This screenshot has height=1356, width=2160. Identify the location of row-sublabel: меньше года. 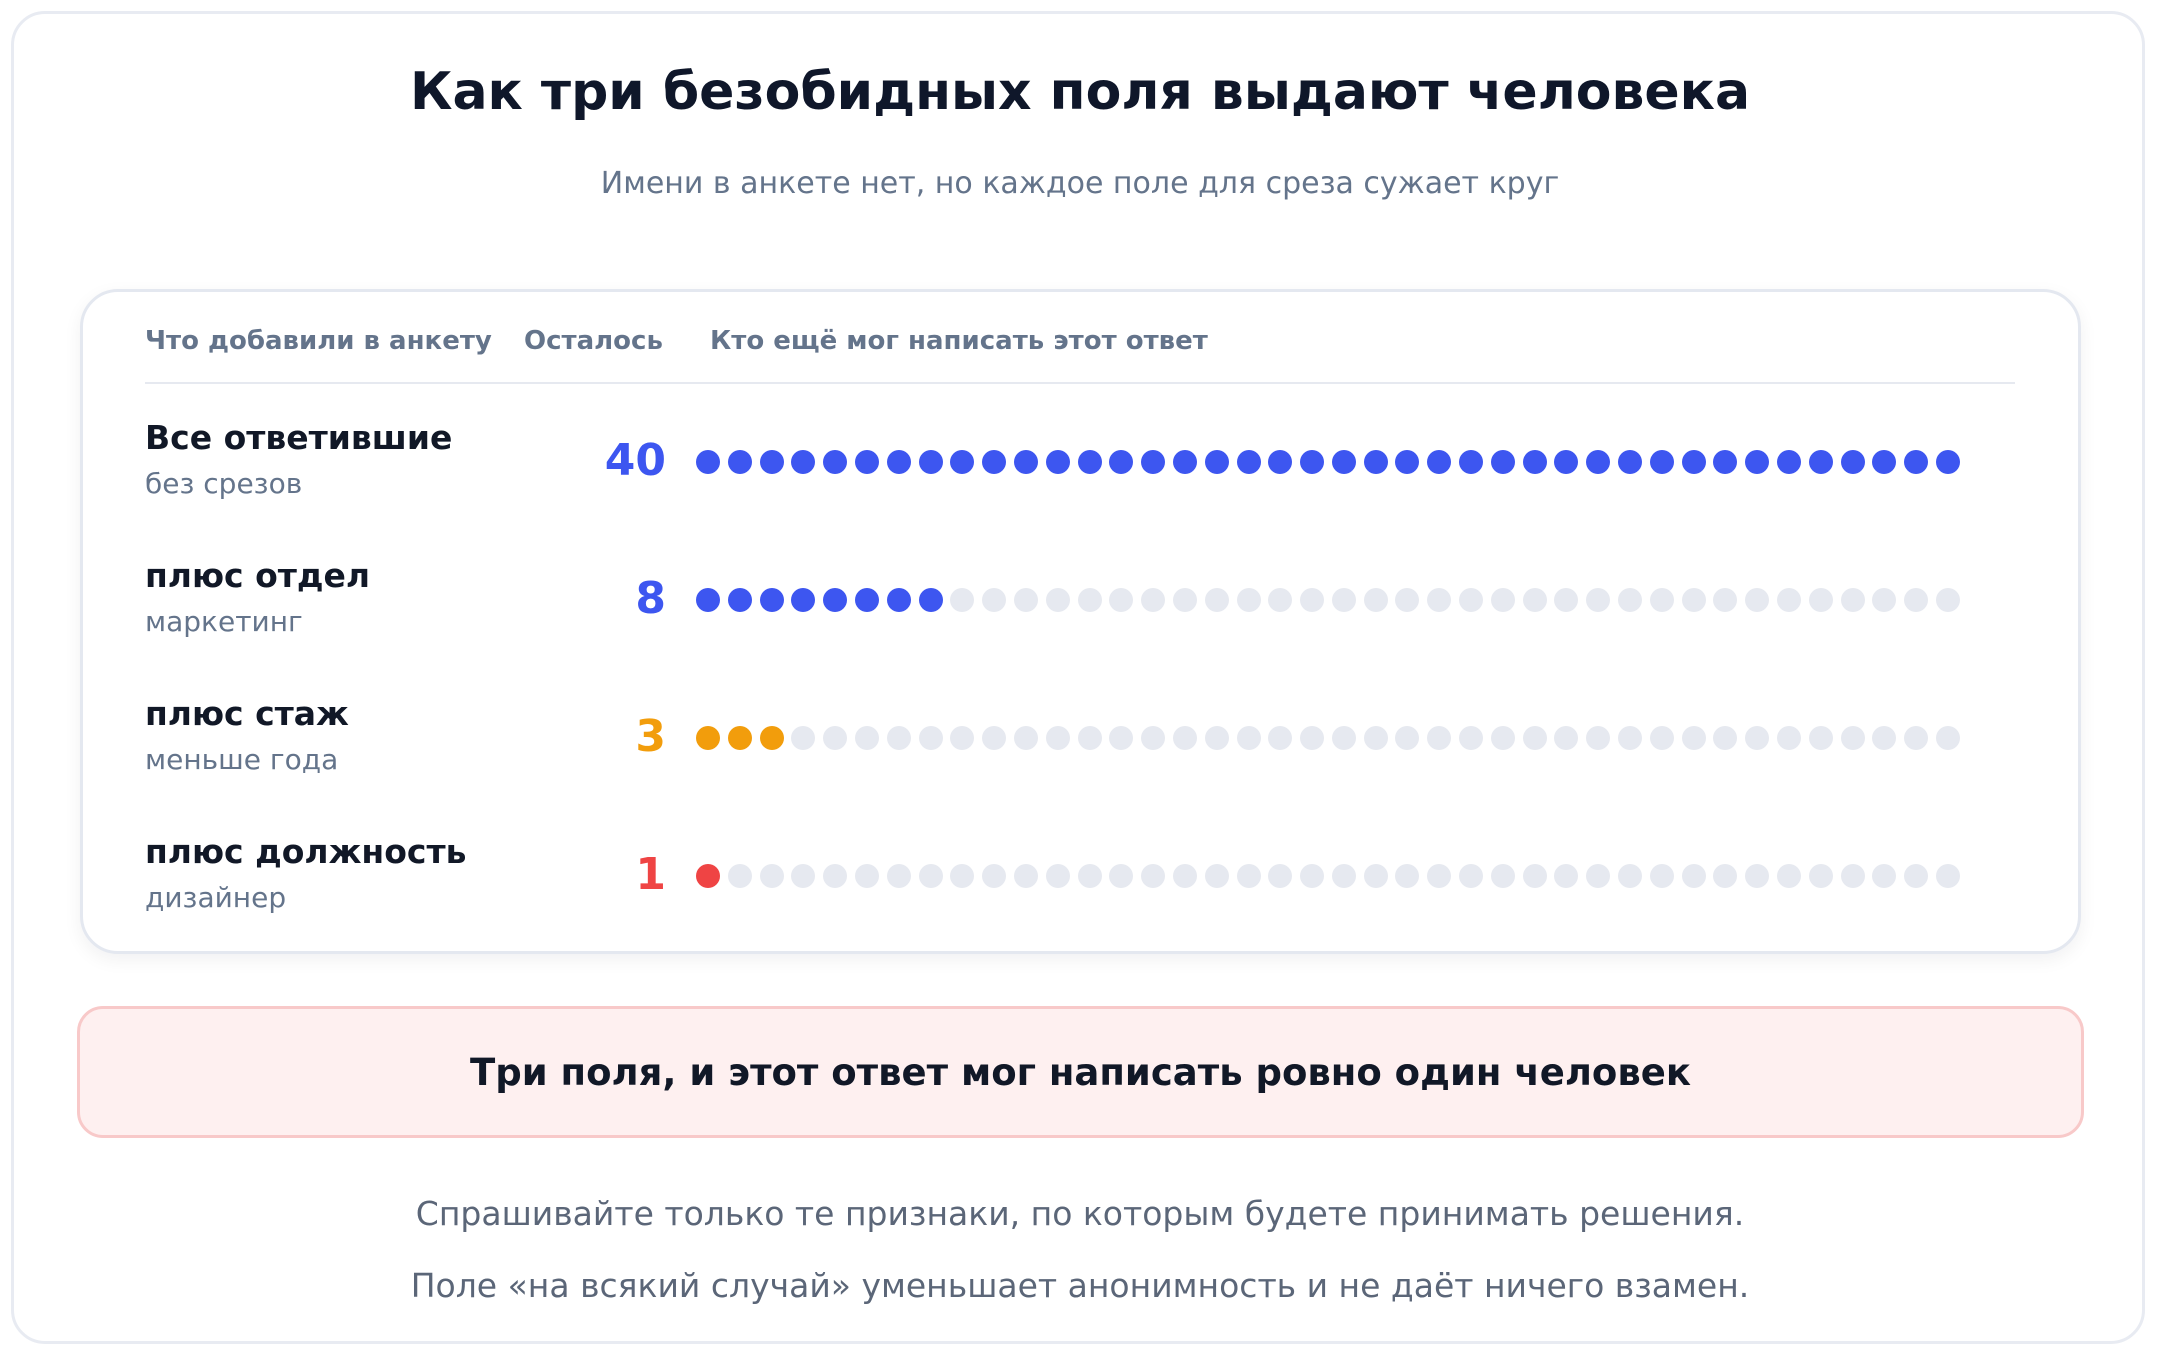
(242, 759).